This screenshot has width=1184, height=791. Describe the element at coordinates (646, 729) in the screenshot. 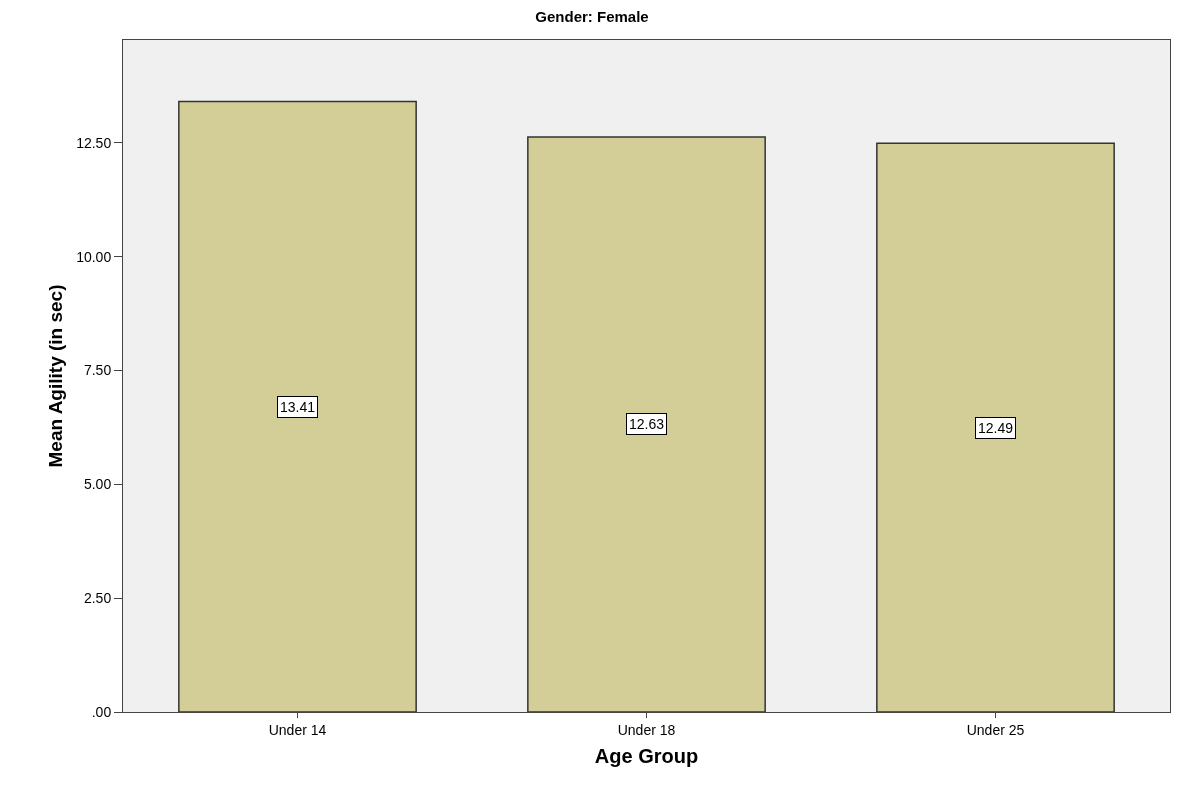

I see `x-tick-label: Under 18` at that location.